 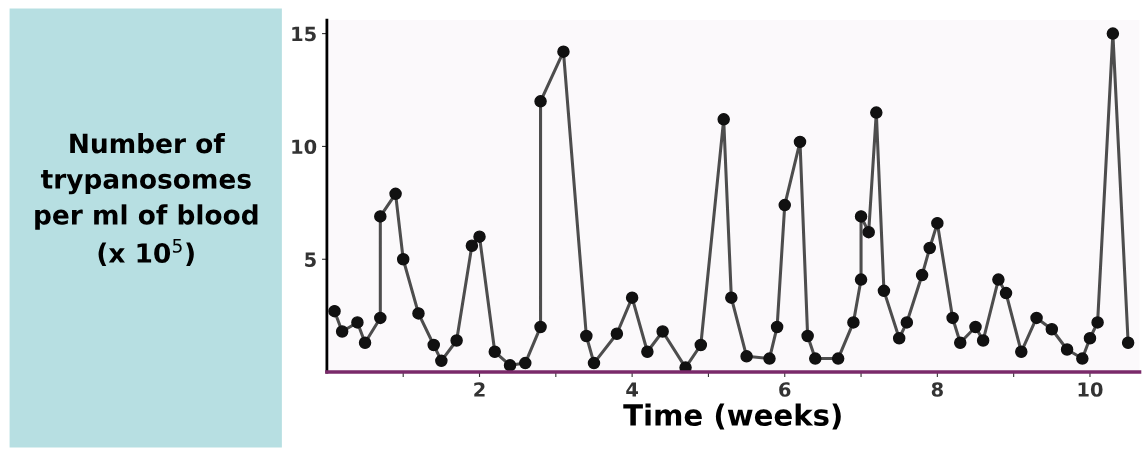 I want to click on y-tick-label: 10, so click(x=304, y=147).